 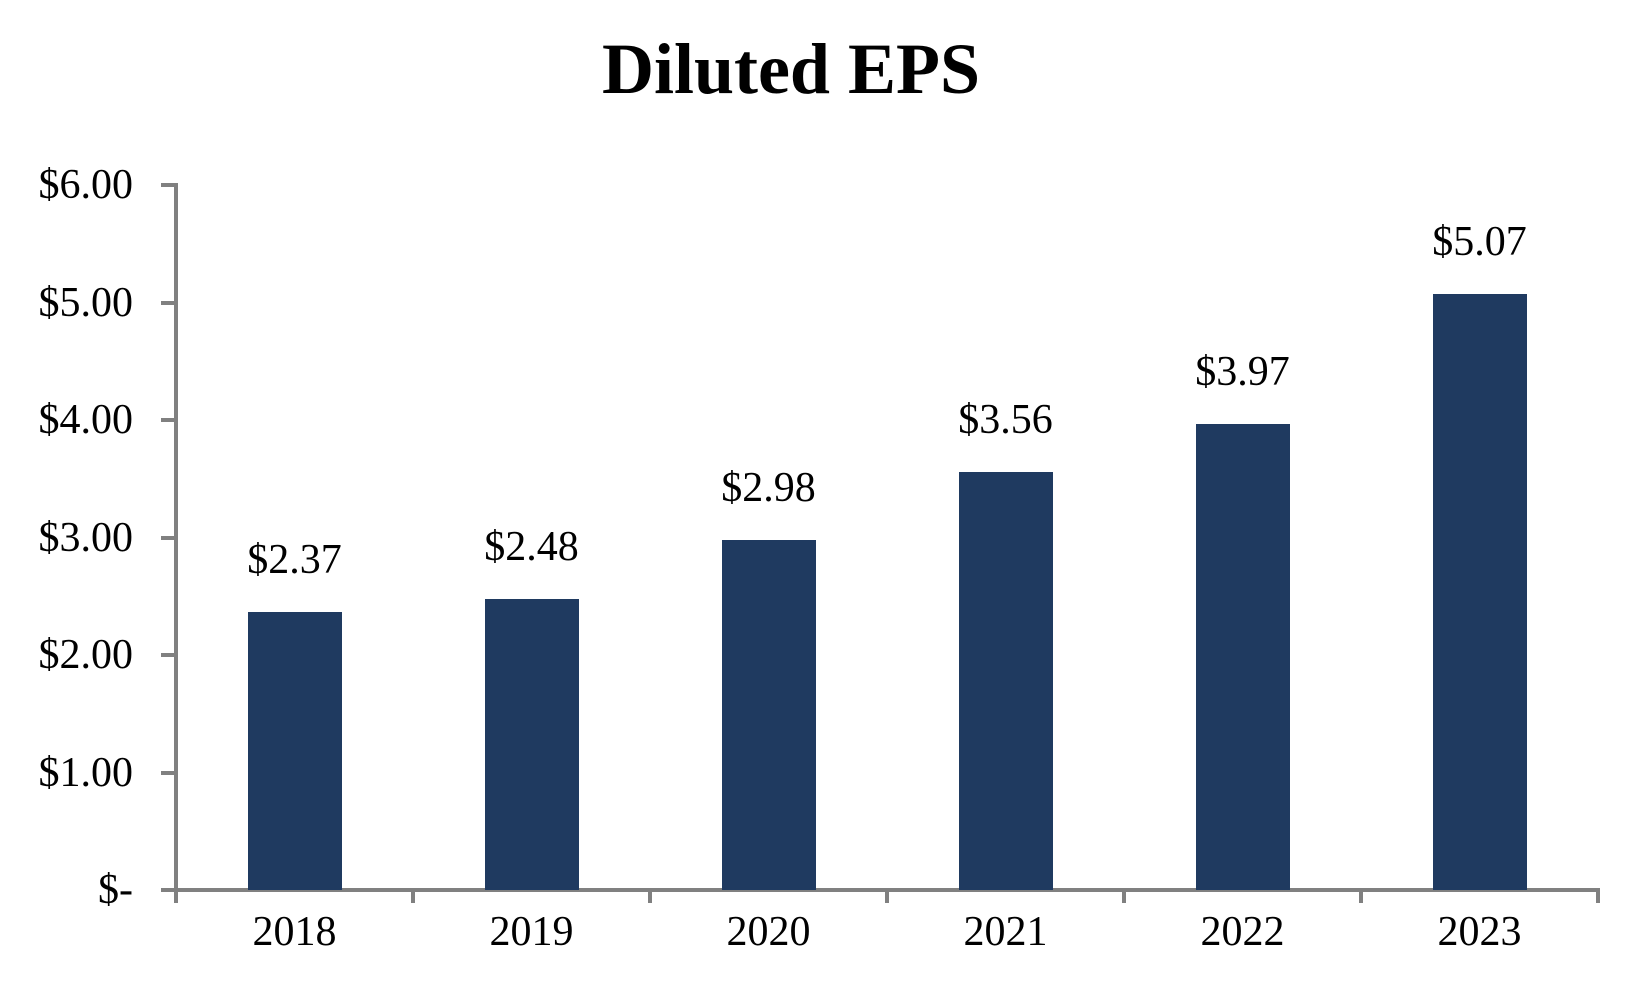 What do you see at coordinates (86, 185) in the screenshot?
I see `y-tick-label: $6.00` at bounding box center [86, 185].